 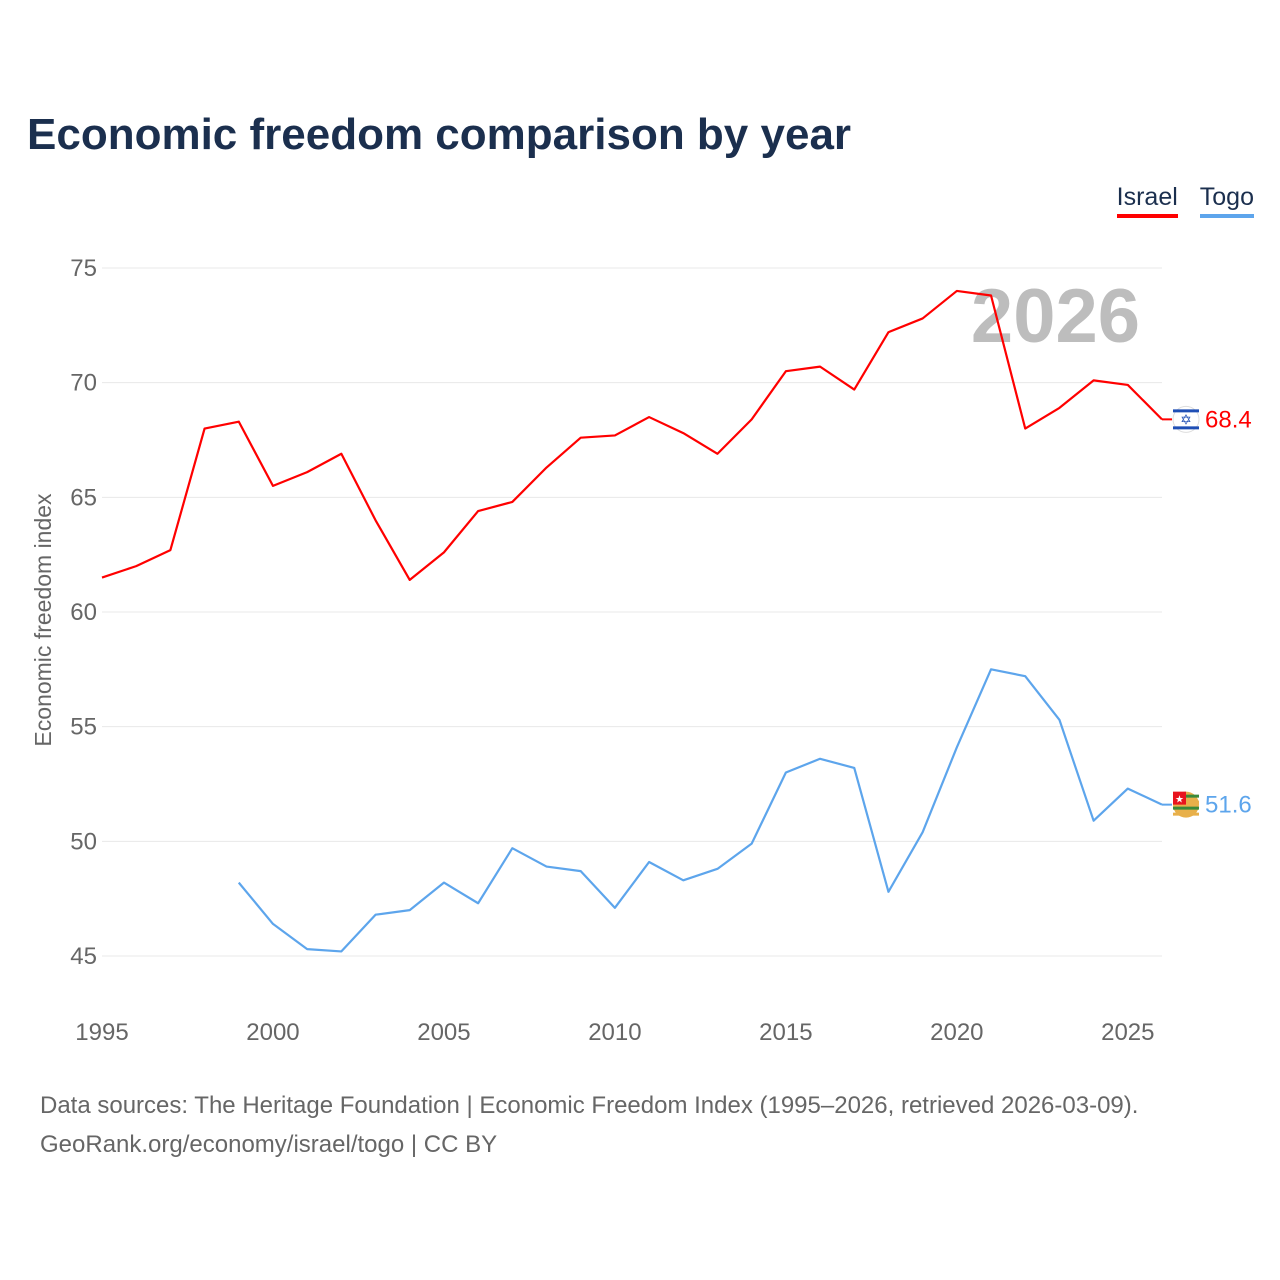 What do you see at coordinates (1127, 1032) in the screenshot?
I see `x-tick-label: 2025` at bounding box center [1127, 1032].